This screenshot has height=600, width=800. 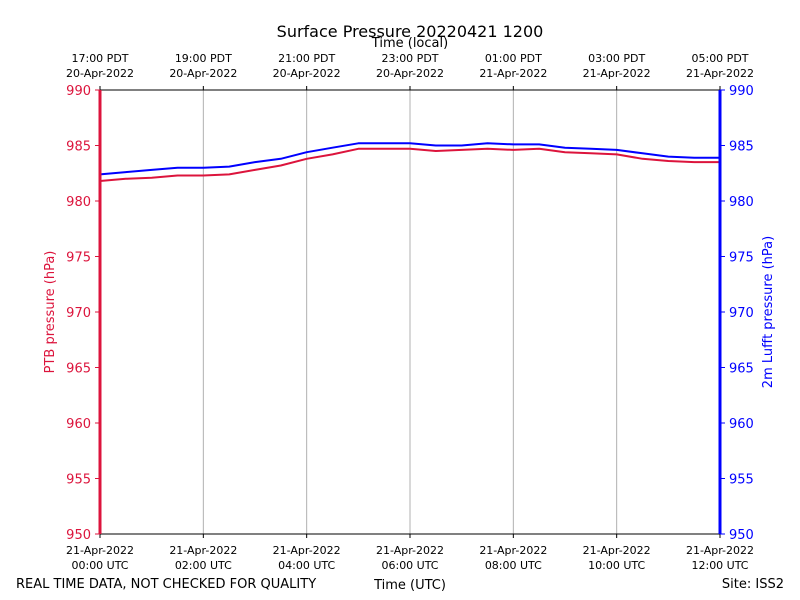 I want to click on right-tick-label-4: 970, so click(x=741, y=313).